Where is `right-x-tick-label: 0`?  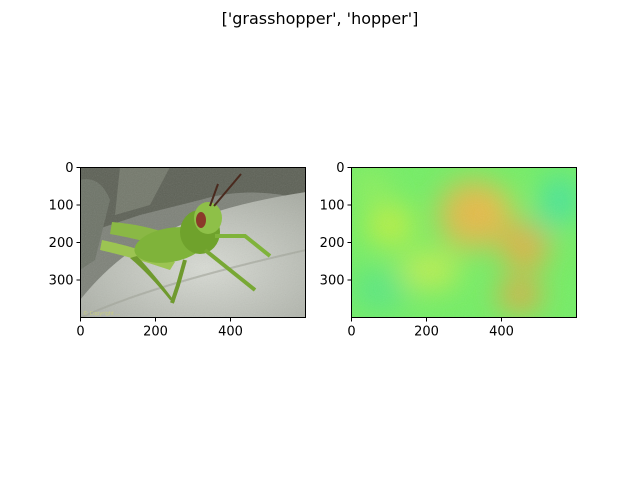 right-x-tick-label: 0 is located at coordinates (351, 332).